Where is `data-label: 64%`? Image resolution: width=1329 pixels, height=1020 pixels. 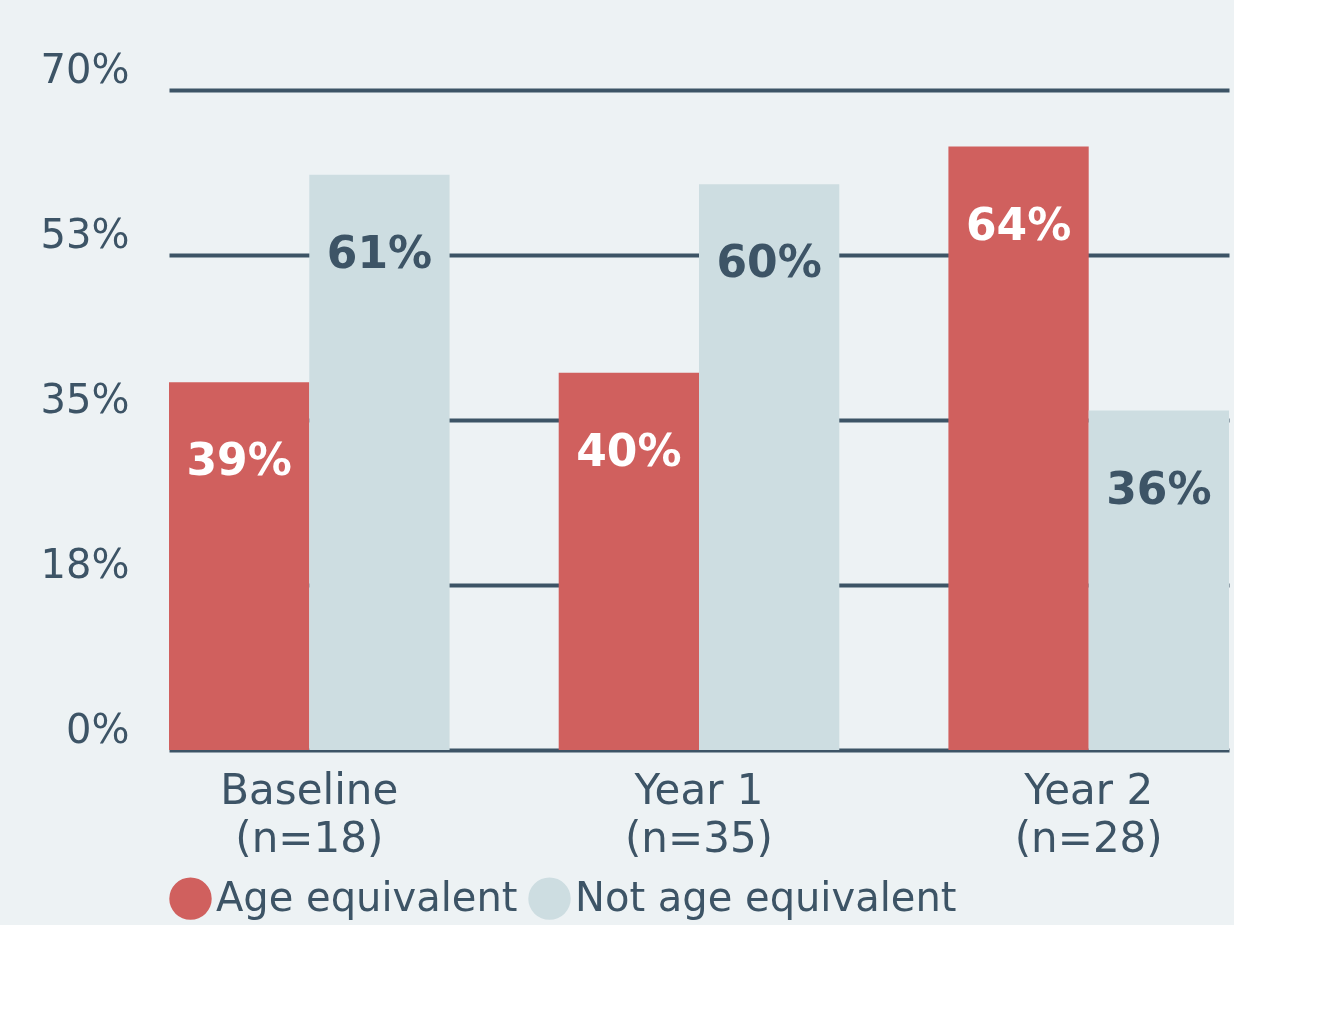 data-label: 64% is located at coordinates (1018, 224).